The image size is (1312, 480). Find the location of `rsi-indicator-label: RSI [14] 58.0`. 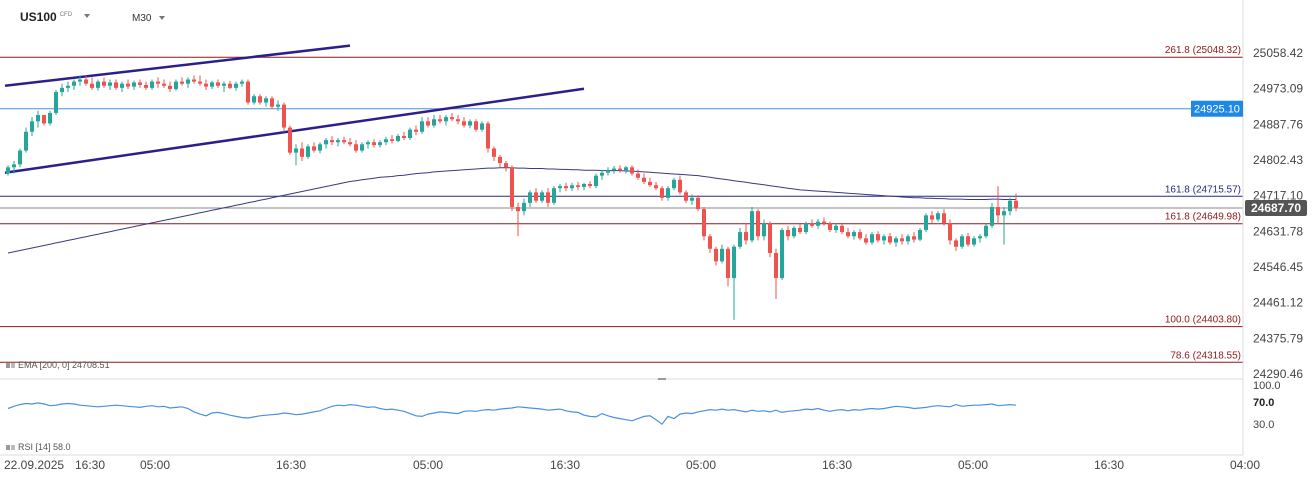

rsi-indicator-label: RSI [14] 58.0 is located at coordinates (38, 447).